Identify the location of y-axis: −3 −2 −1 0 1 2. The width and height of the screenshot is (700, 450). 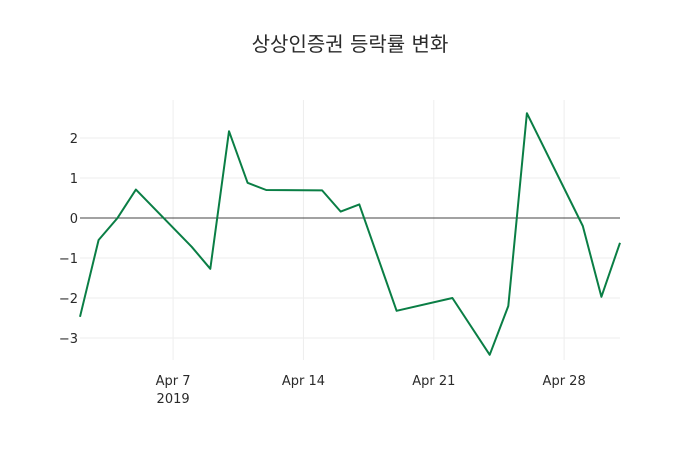
(68, 239).